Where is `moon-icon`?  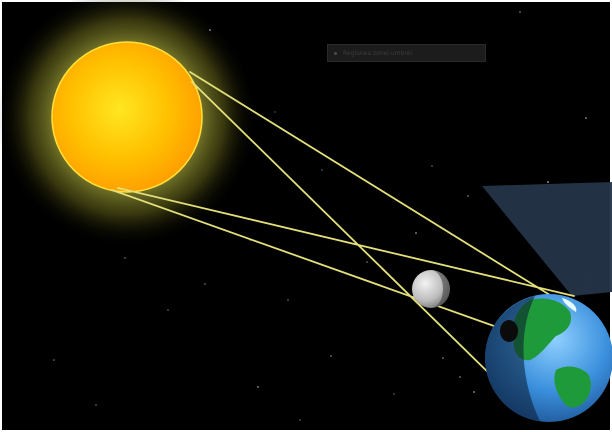 moon-icon is located at coordinates (431, 289).